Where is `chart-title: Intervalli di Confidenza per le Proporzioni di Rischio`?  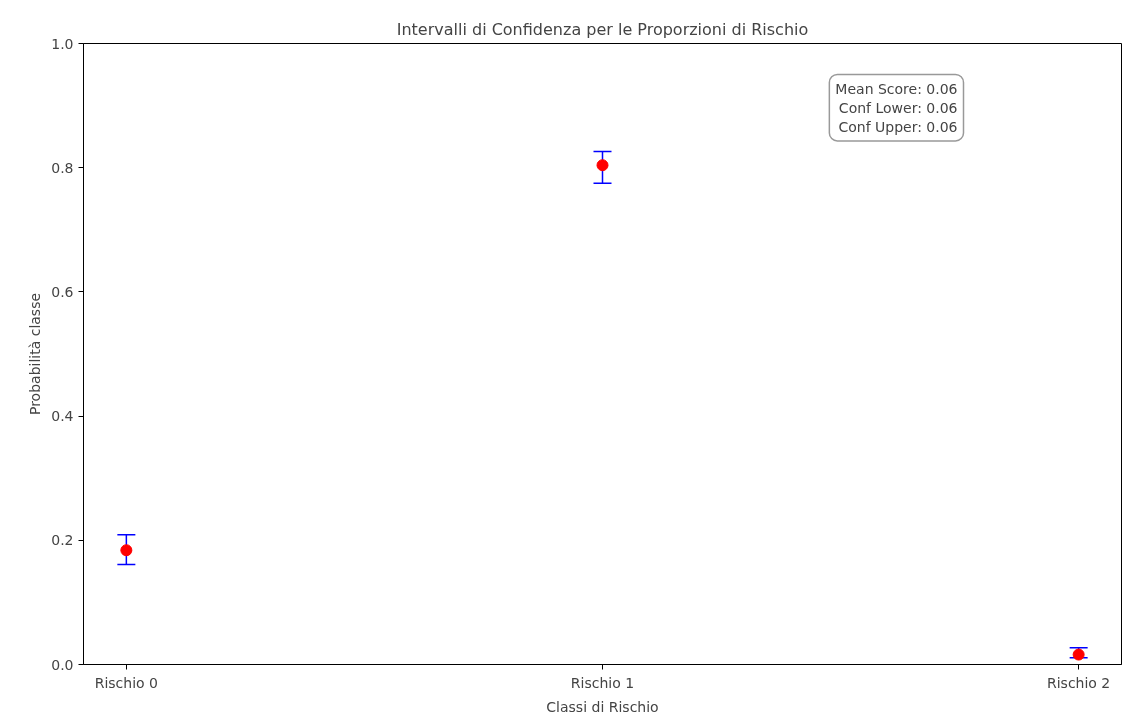
chart-title: Intervalli di Confidenza per le Proporzioni di Rischio is located at coordinates (602, 29).